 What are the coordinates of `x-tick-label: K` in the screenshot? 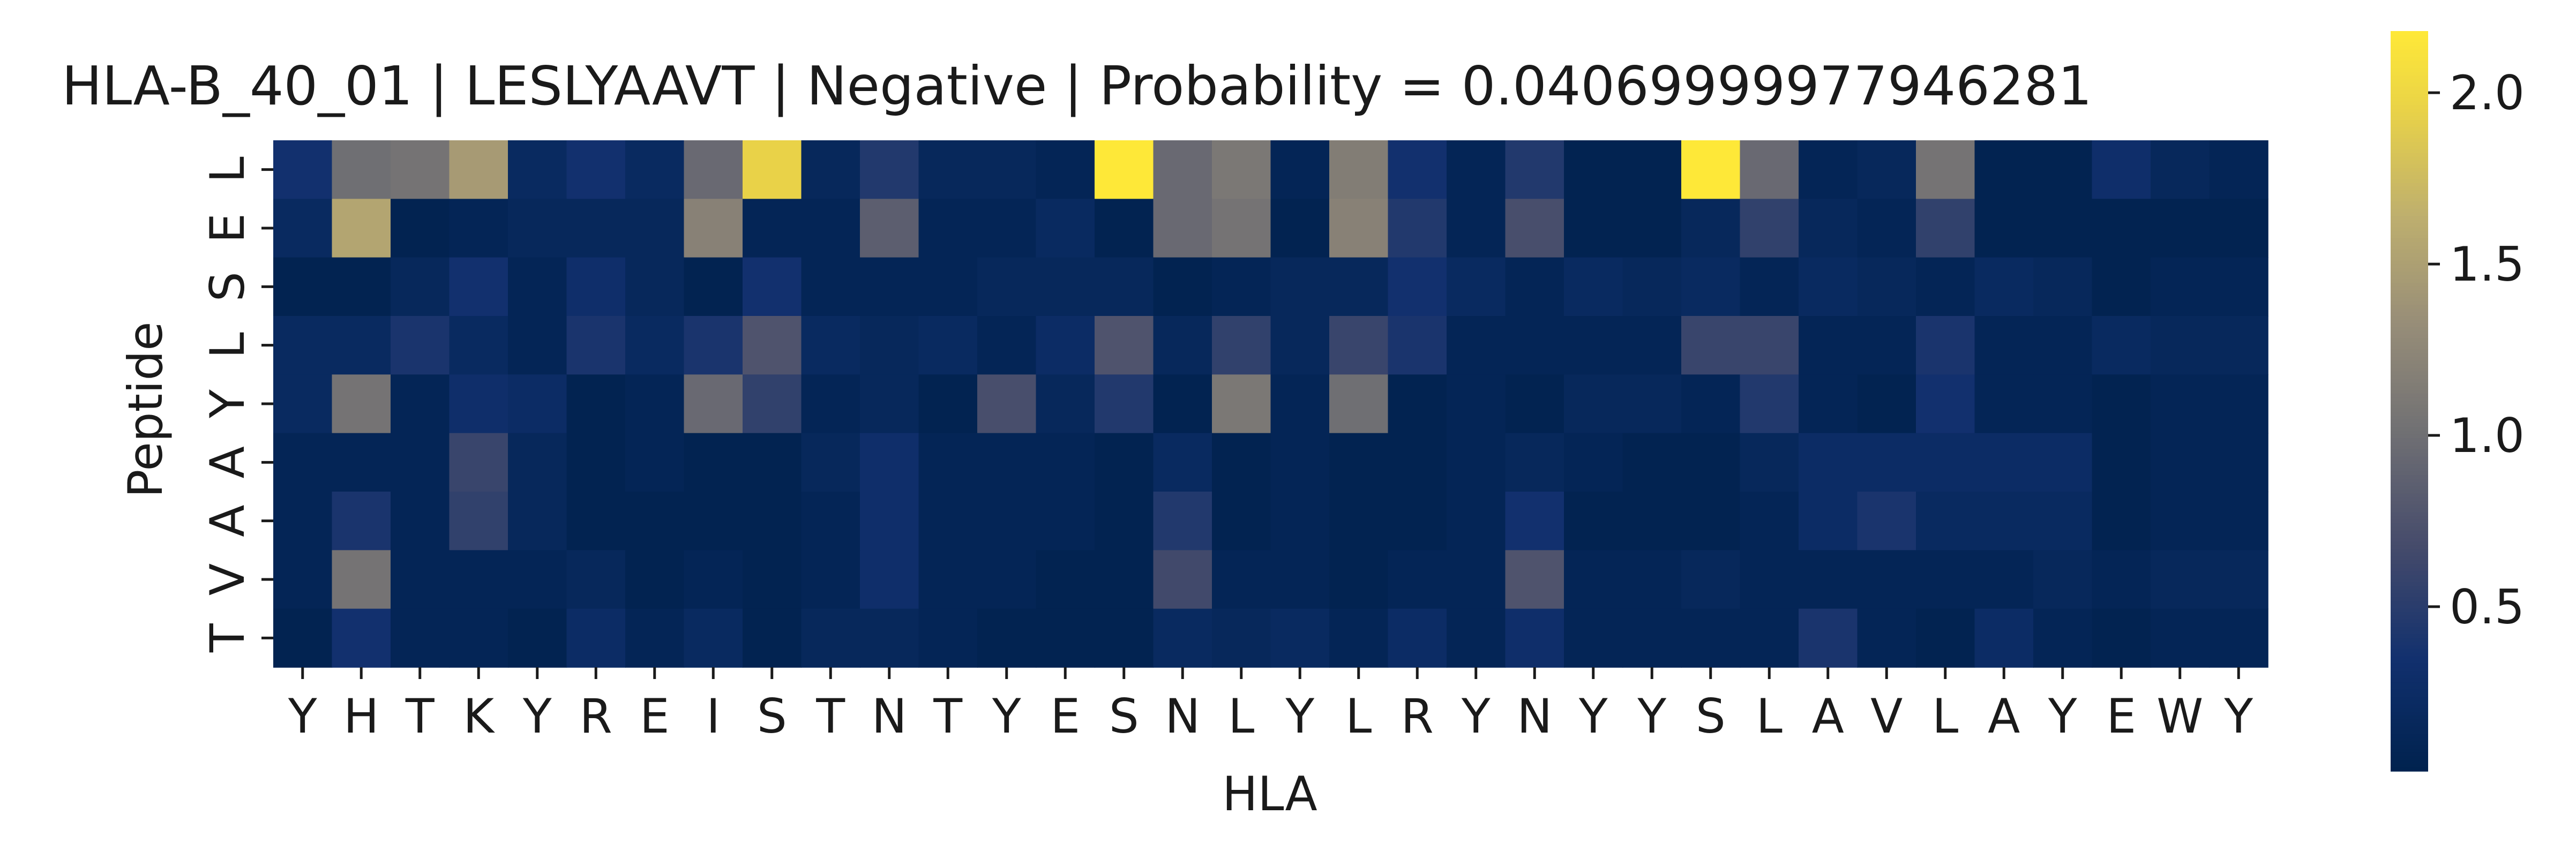 It's located at (479, 716).